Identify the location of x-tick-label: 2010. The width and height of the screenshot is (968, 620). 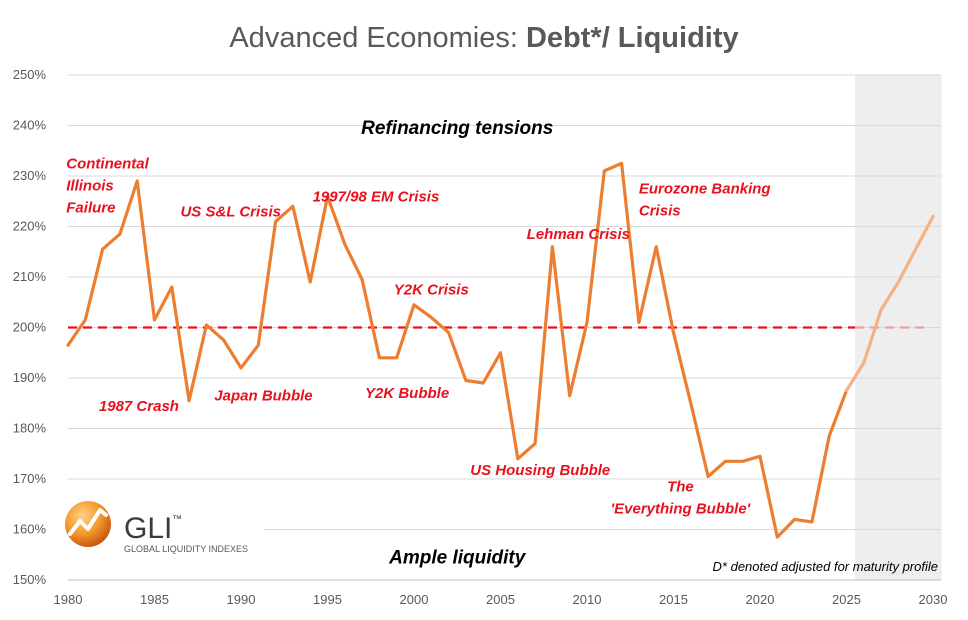
(587, 599).